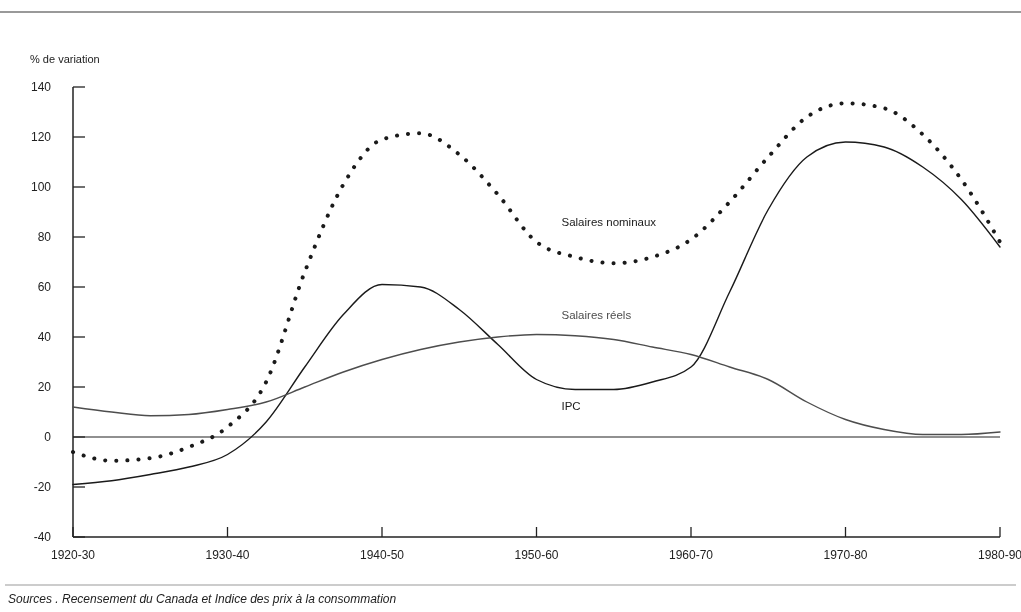 This screenshot has height=612, width=1021. What do you see at coordinates (48, 437) in the screenshot?
I see `y-tick-label: 0` at bounding box center [48, 437].